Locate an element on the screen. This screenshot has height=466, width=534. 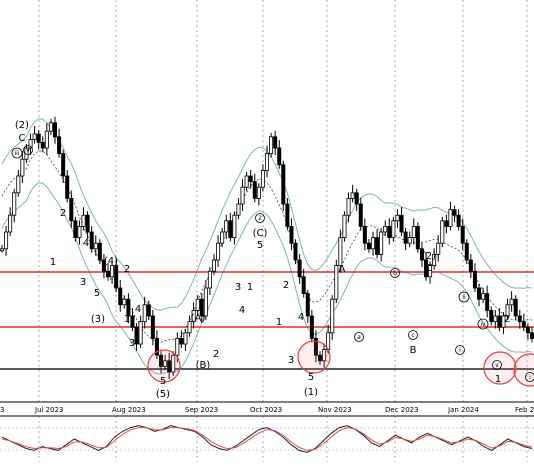
date-label: Sep 2023 is located at coordinates (201, 410).